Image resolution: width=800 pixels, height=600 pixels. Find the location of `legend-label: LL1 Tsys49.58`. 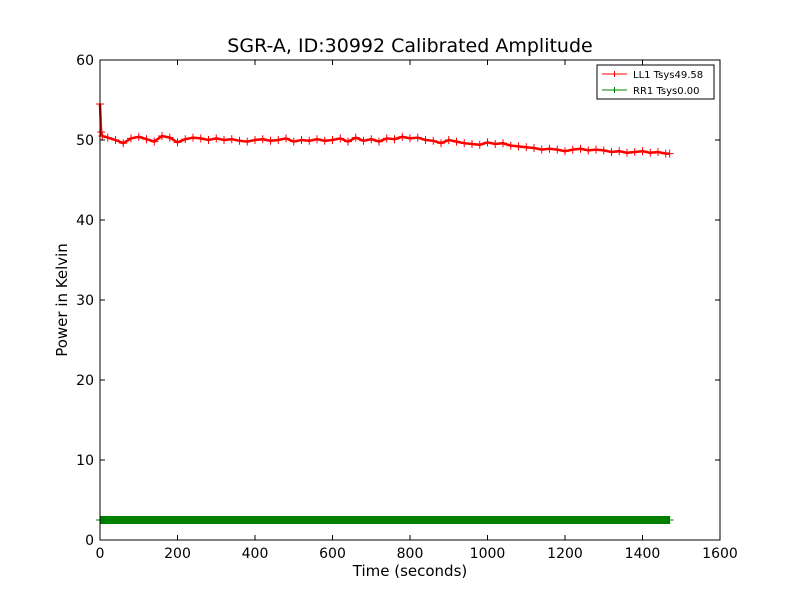

legend-label: LL1 Tsys49.58 is located at coordinates (668, 75).